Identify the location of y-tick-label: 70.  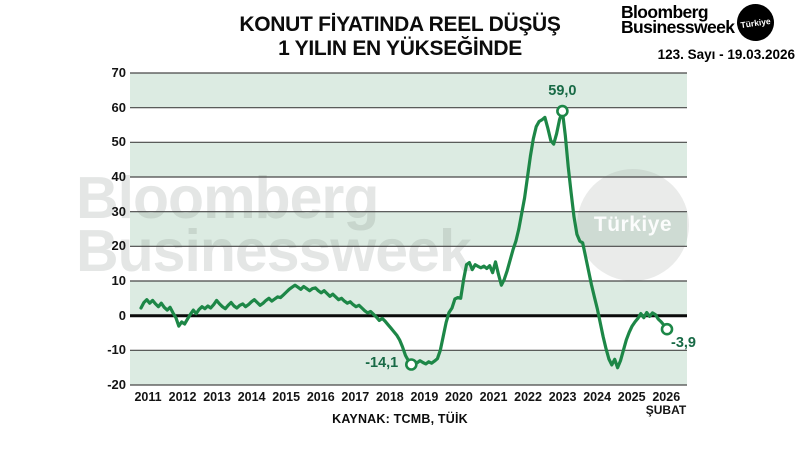
(118, 72).